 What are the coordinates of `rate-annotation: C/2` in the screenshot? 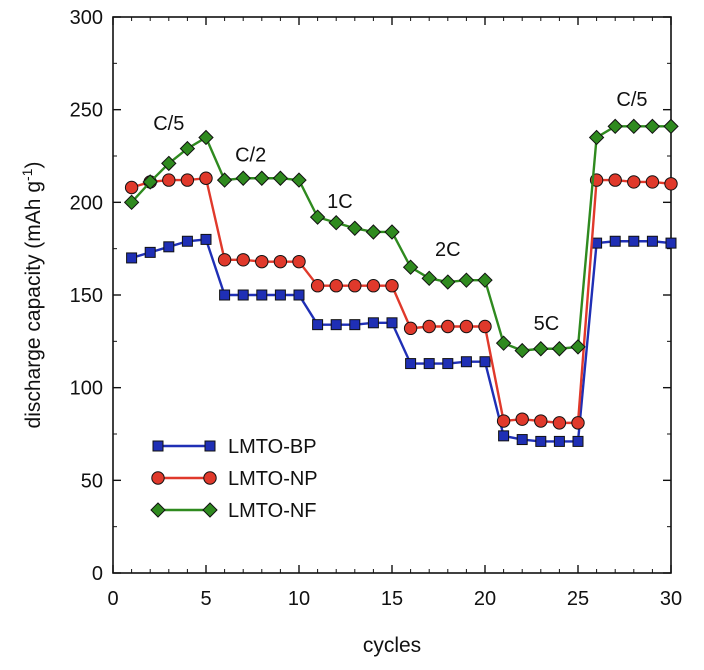 It's located at (250, 156).